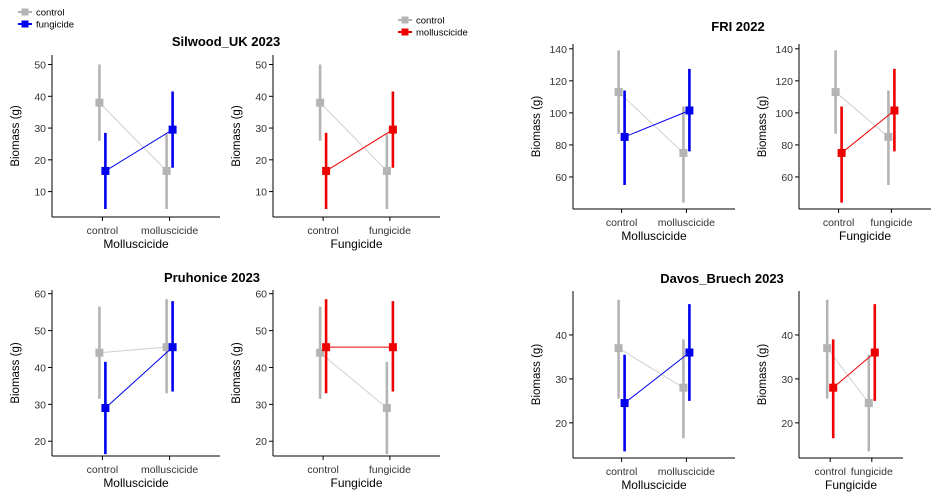  What do you see at coordinates (784, 82) in the screenshot?
I see `y-tick-label: 120` at bounding box center [784, 82].